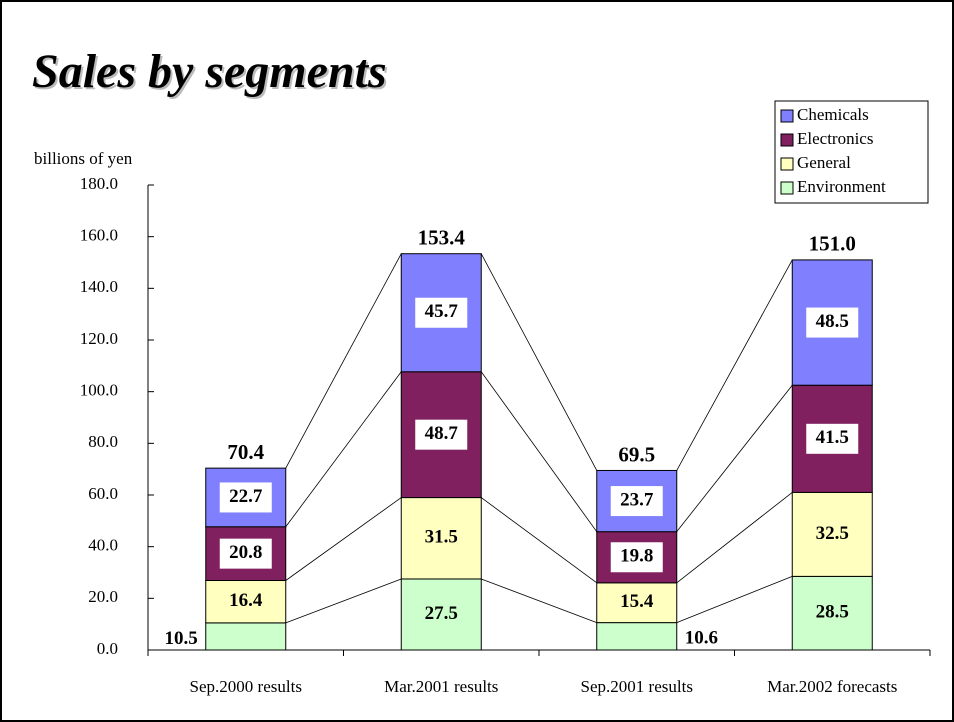 Image resolution: width=954 pixels, height=722 pixels. Describe the element at coordinates (824, 162) in the screenshot. I see `legend-label: General` at that location.